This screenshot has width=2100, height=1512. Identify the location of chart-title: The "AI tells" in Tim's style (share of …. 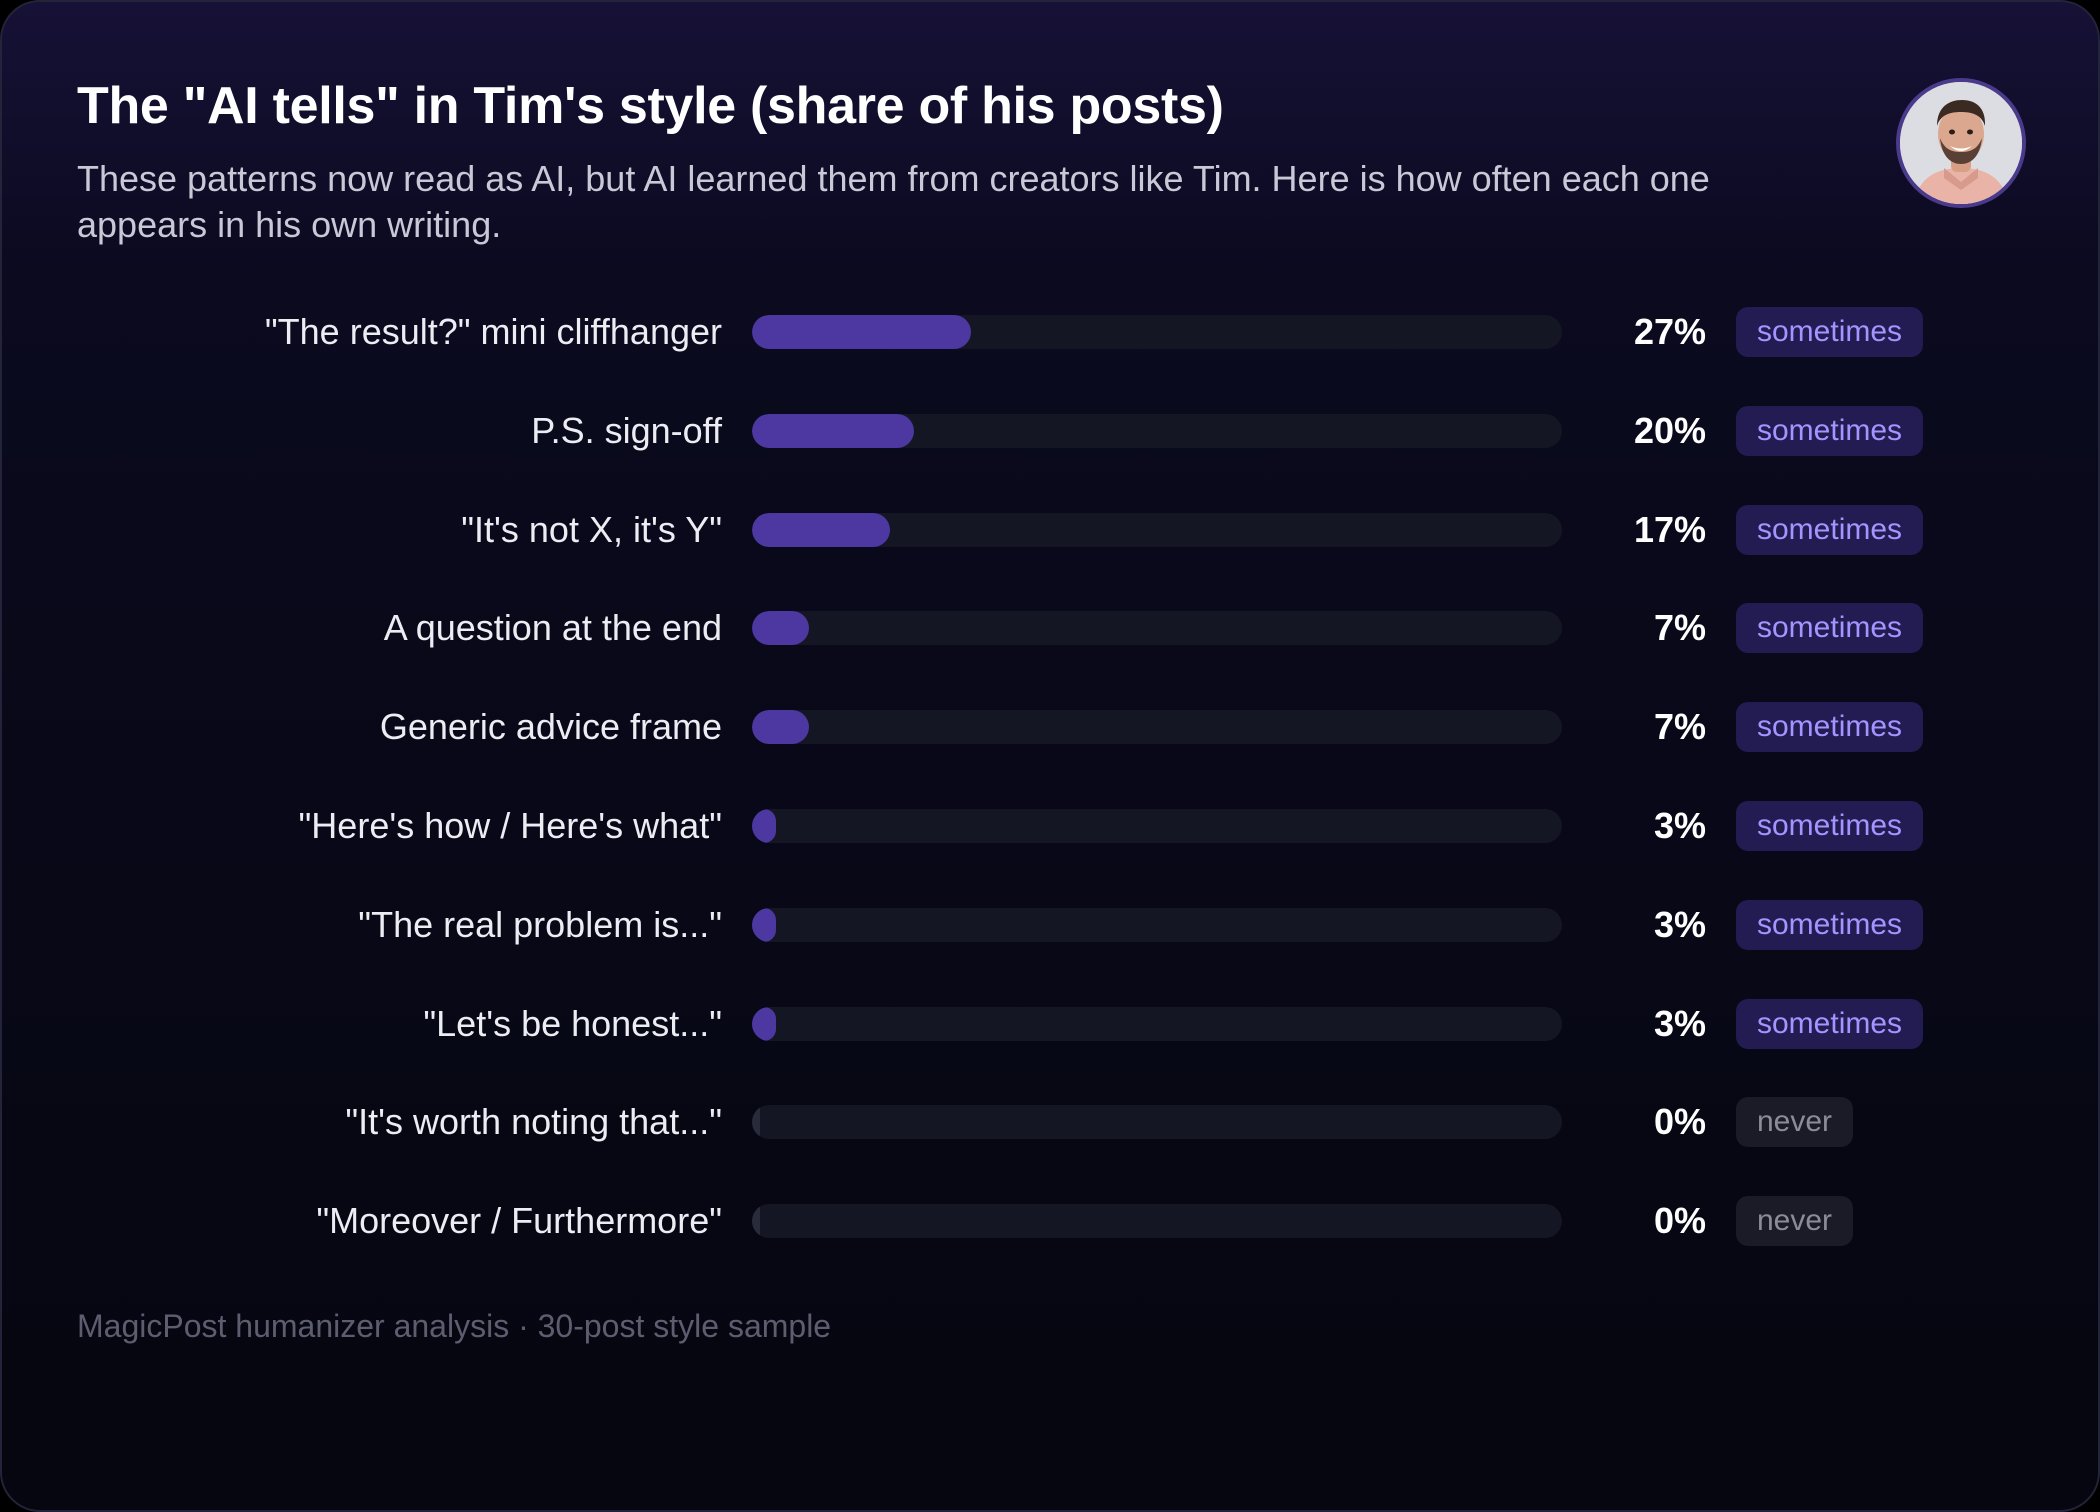
(650, 106).